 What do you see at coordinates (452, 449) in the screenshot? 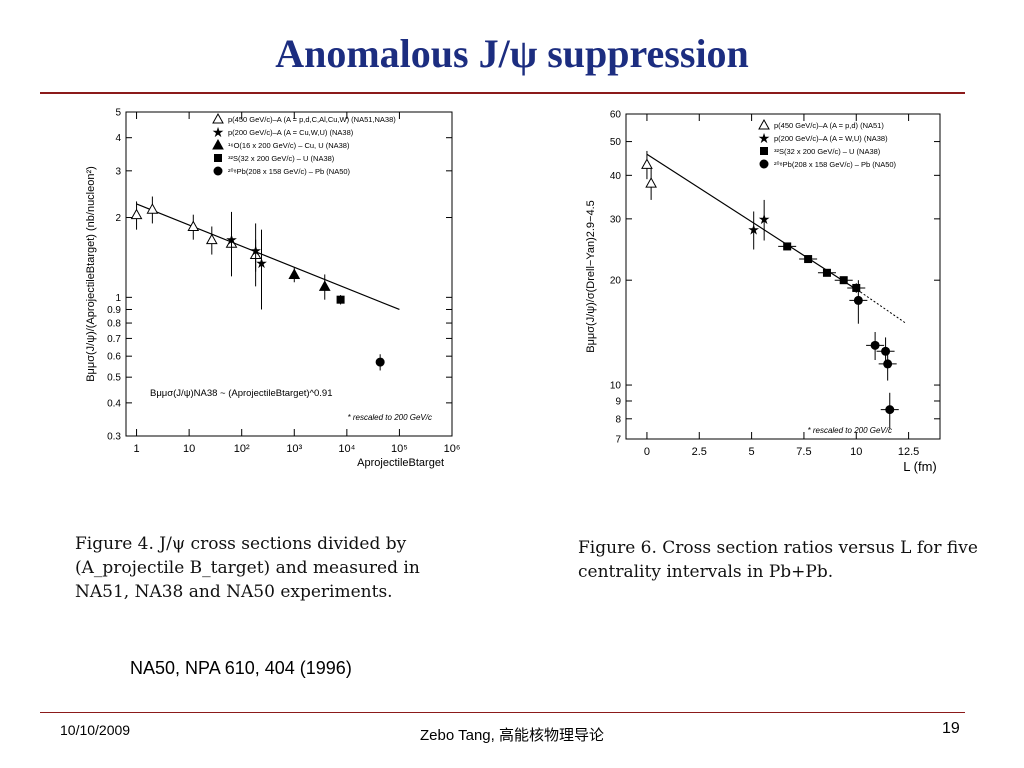
I see `x-tick-label: 10⁶` at bounding box center [452, 449].